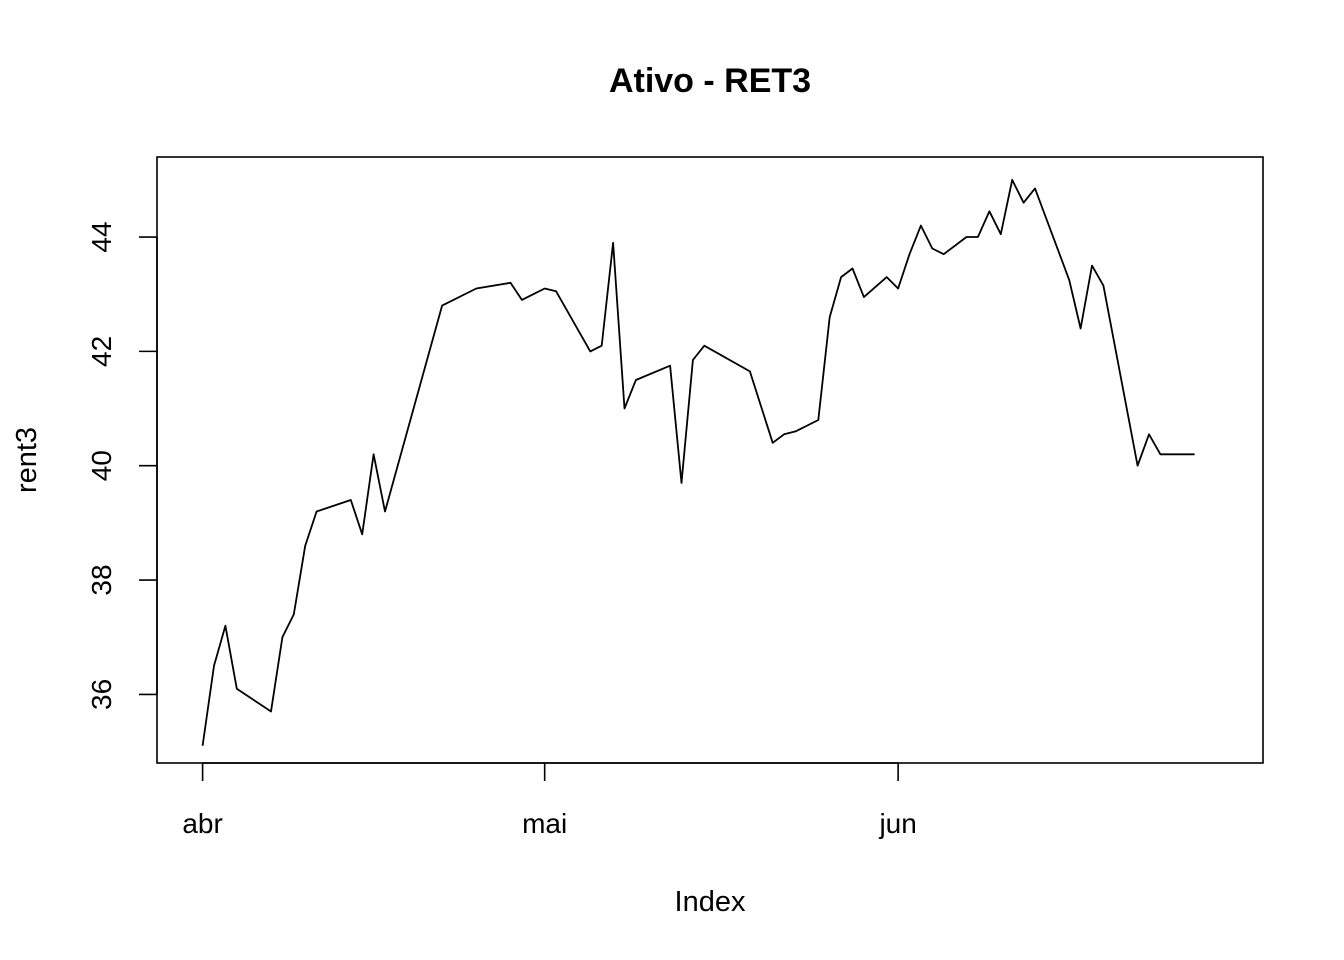  What do you see at coordinates (101, 579) in the screenshot?
I see `y-tick-label: 38` at bounding box center [101, 579].